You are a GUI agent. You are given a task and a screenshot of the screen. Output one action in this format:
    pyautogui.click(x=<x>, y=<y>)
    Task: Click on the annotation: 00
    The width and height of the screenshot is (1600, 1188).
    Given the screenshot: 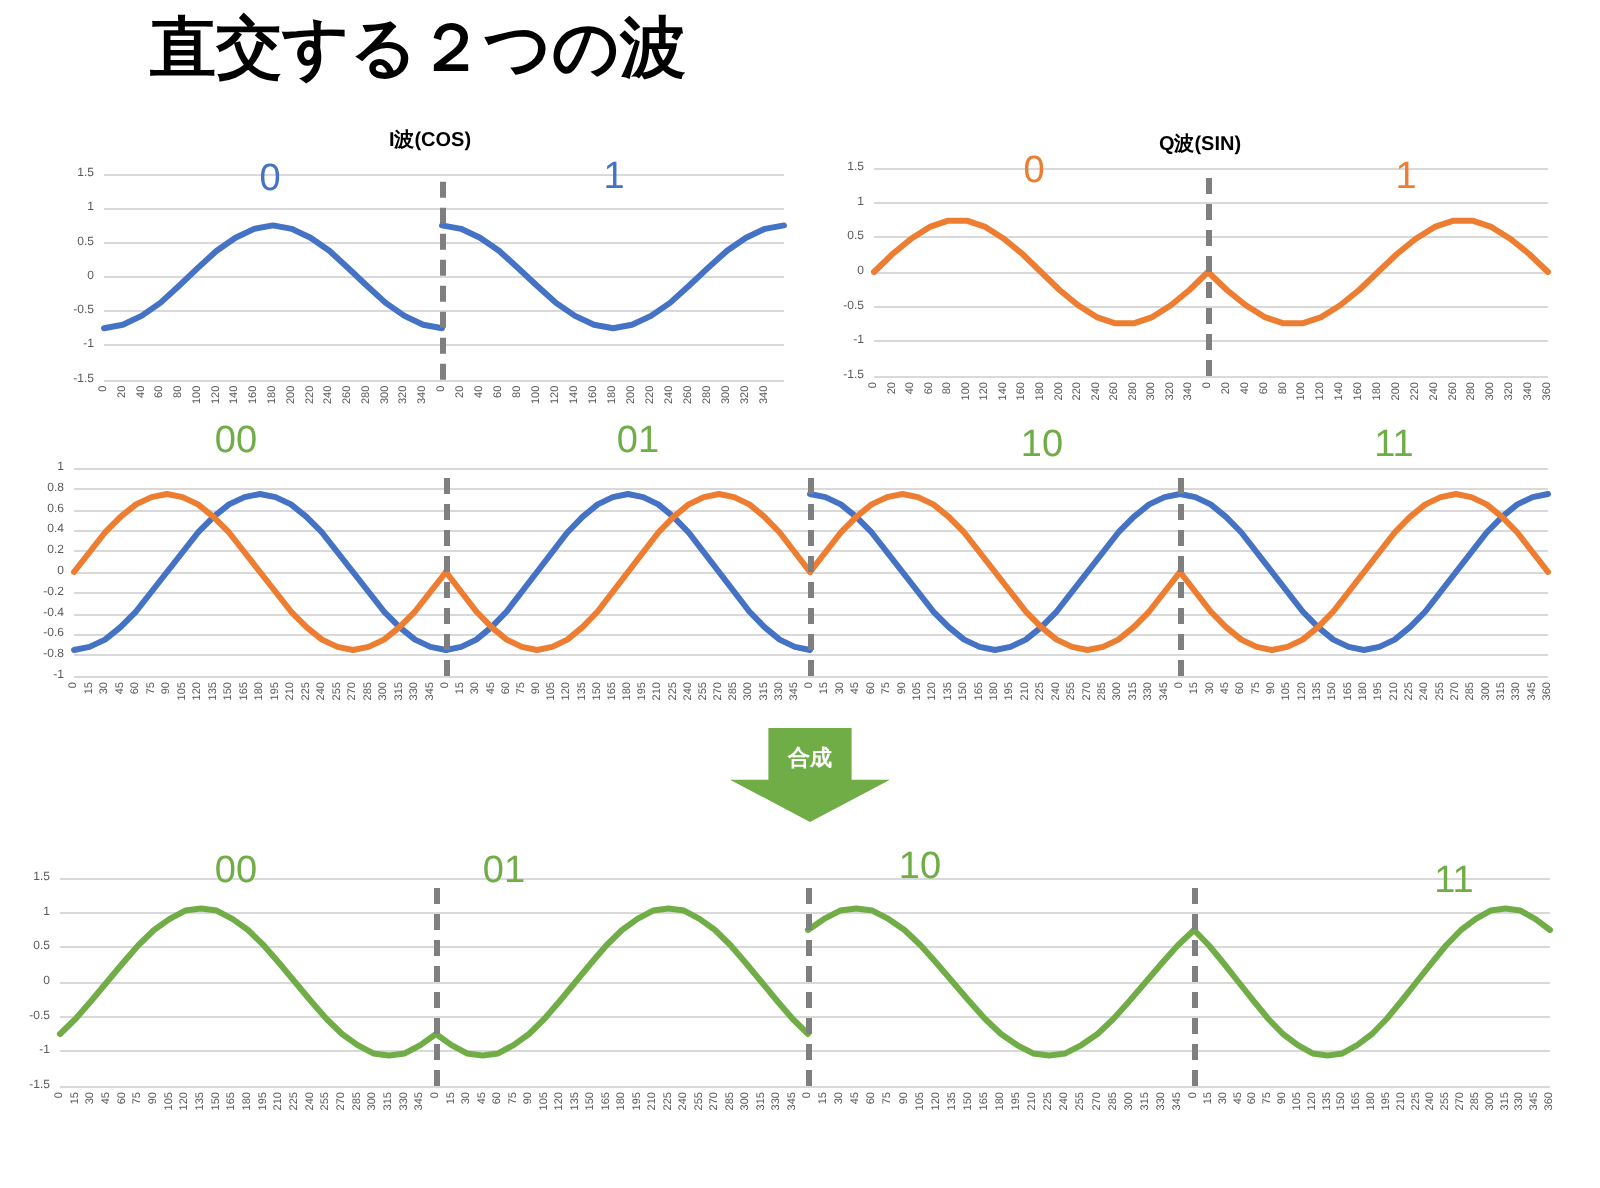 What is the action you would take?
    pyautogui.click(x=236, y=871)
    